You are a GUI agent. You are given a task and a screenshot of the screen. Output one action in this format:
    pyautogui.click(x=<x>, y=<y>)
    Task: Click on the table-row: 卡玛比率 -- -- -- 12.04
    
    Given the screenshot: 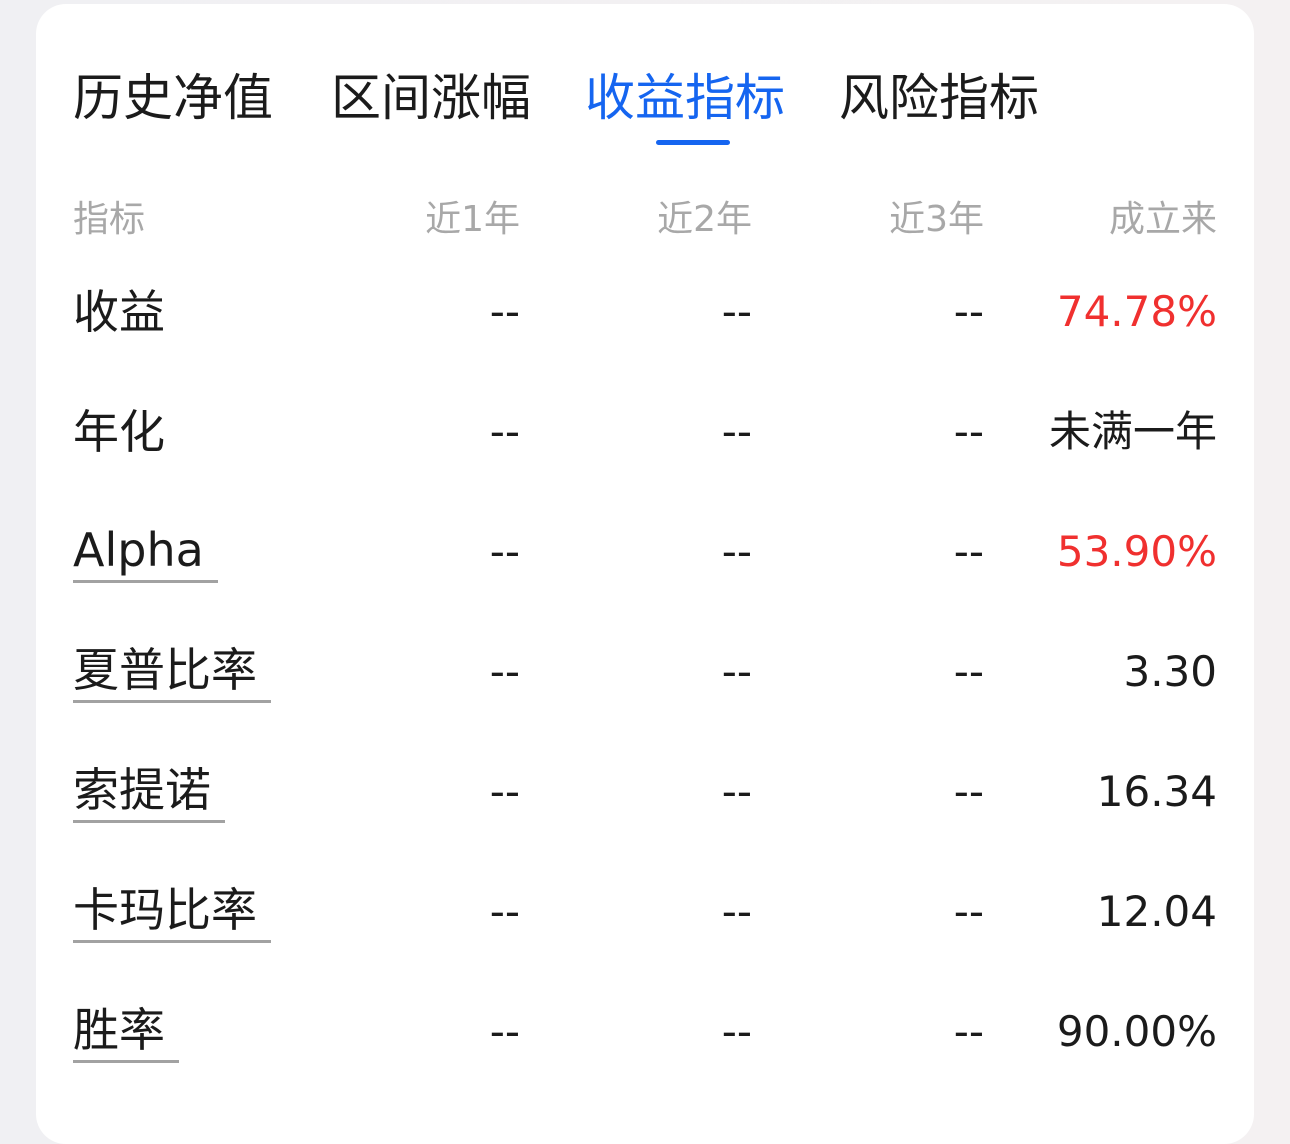 What is the action you would take?
    pyautogui.click(x=645, y=915)
    